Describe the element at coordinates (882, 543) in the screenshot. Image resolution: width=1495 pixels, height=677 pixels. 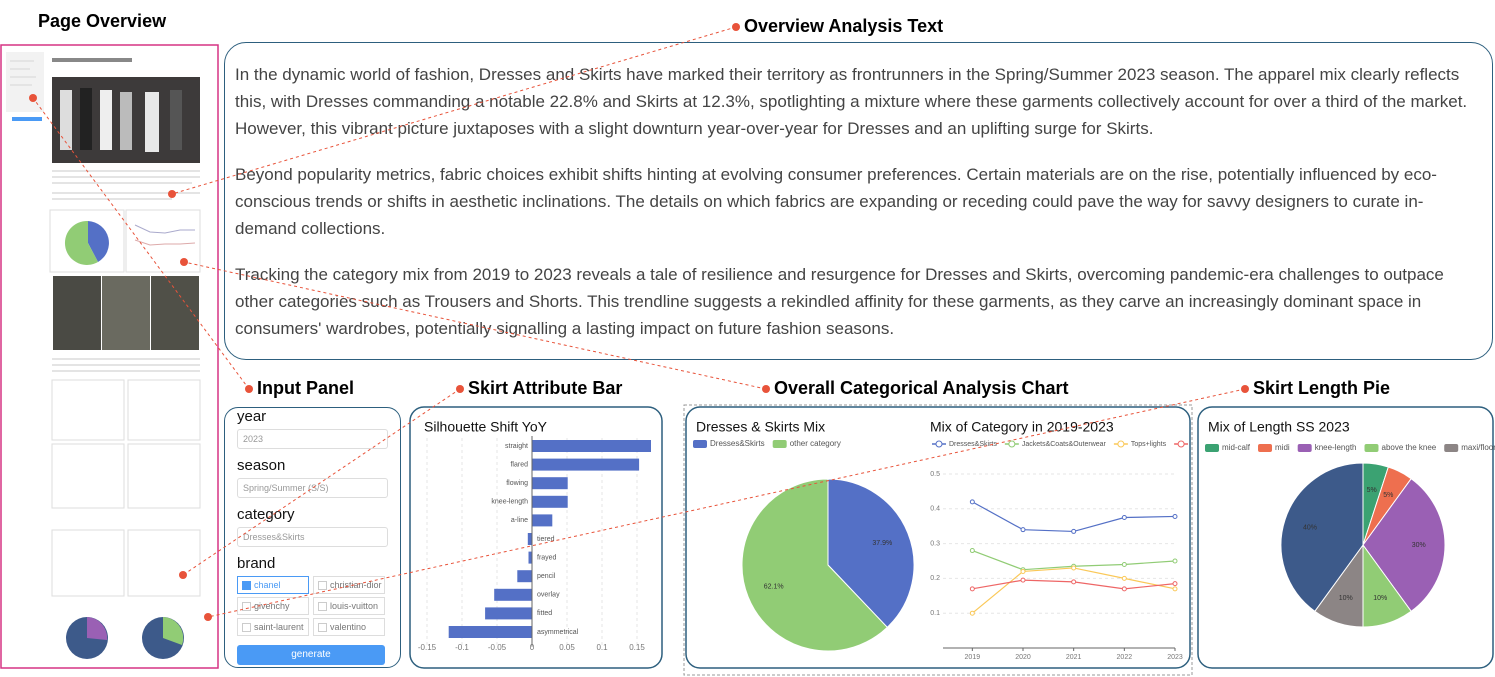
I see `slice-label: 37.9%` at that location.